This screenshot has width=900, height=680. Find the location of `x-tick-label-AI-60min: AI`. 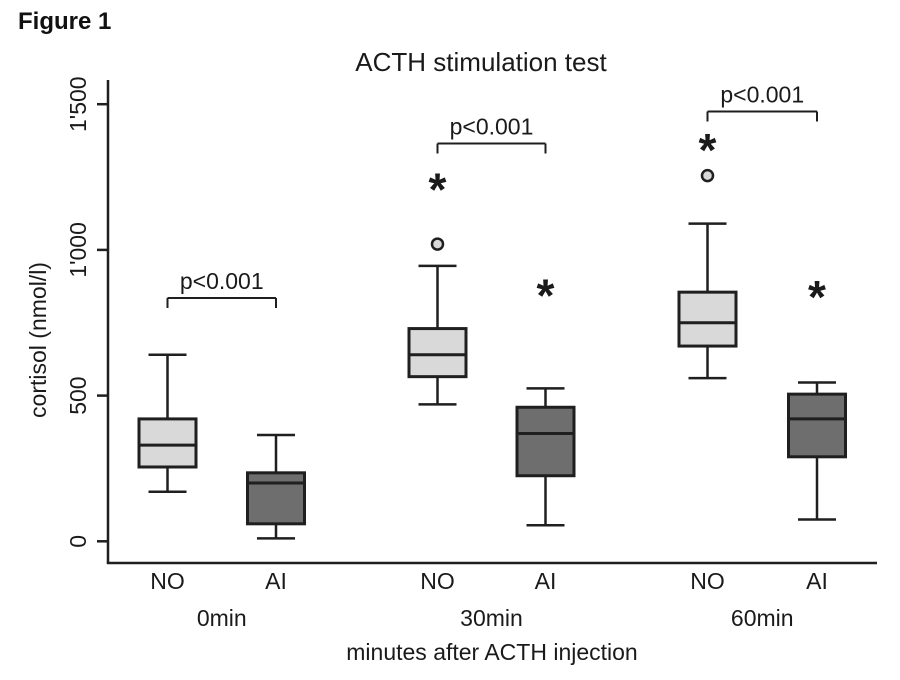

x-tick-label-AI-60min: AI is located at coordinates (817, 581).